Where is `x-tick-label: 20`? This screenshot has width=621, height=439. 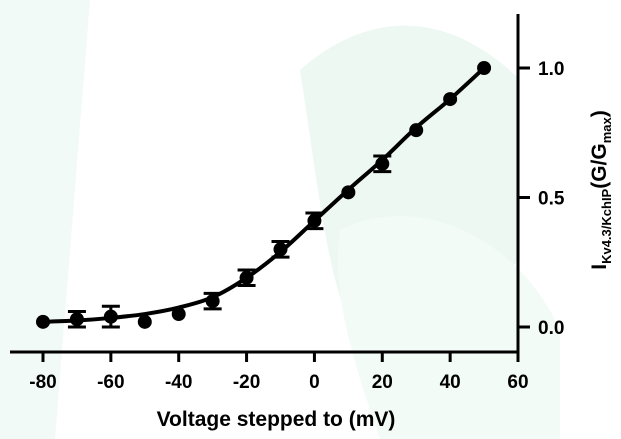
x-tick-label: 20 is located at coordinates (382, 382).